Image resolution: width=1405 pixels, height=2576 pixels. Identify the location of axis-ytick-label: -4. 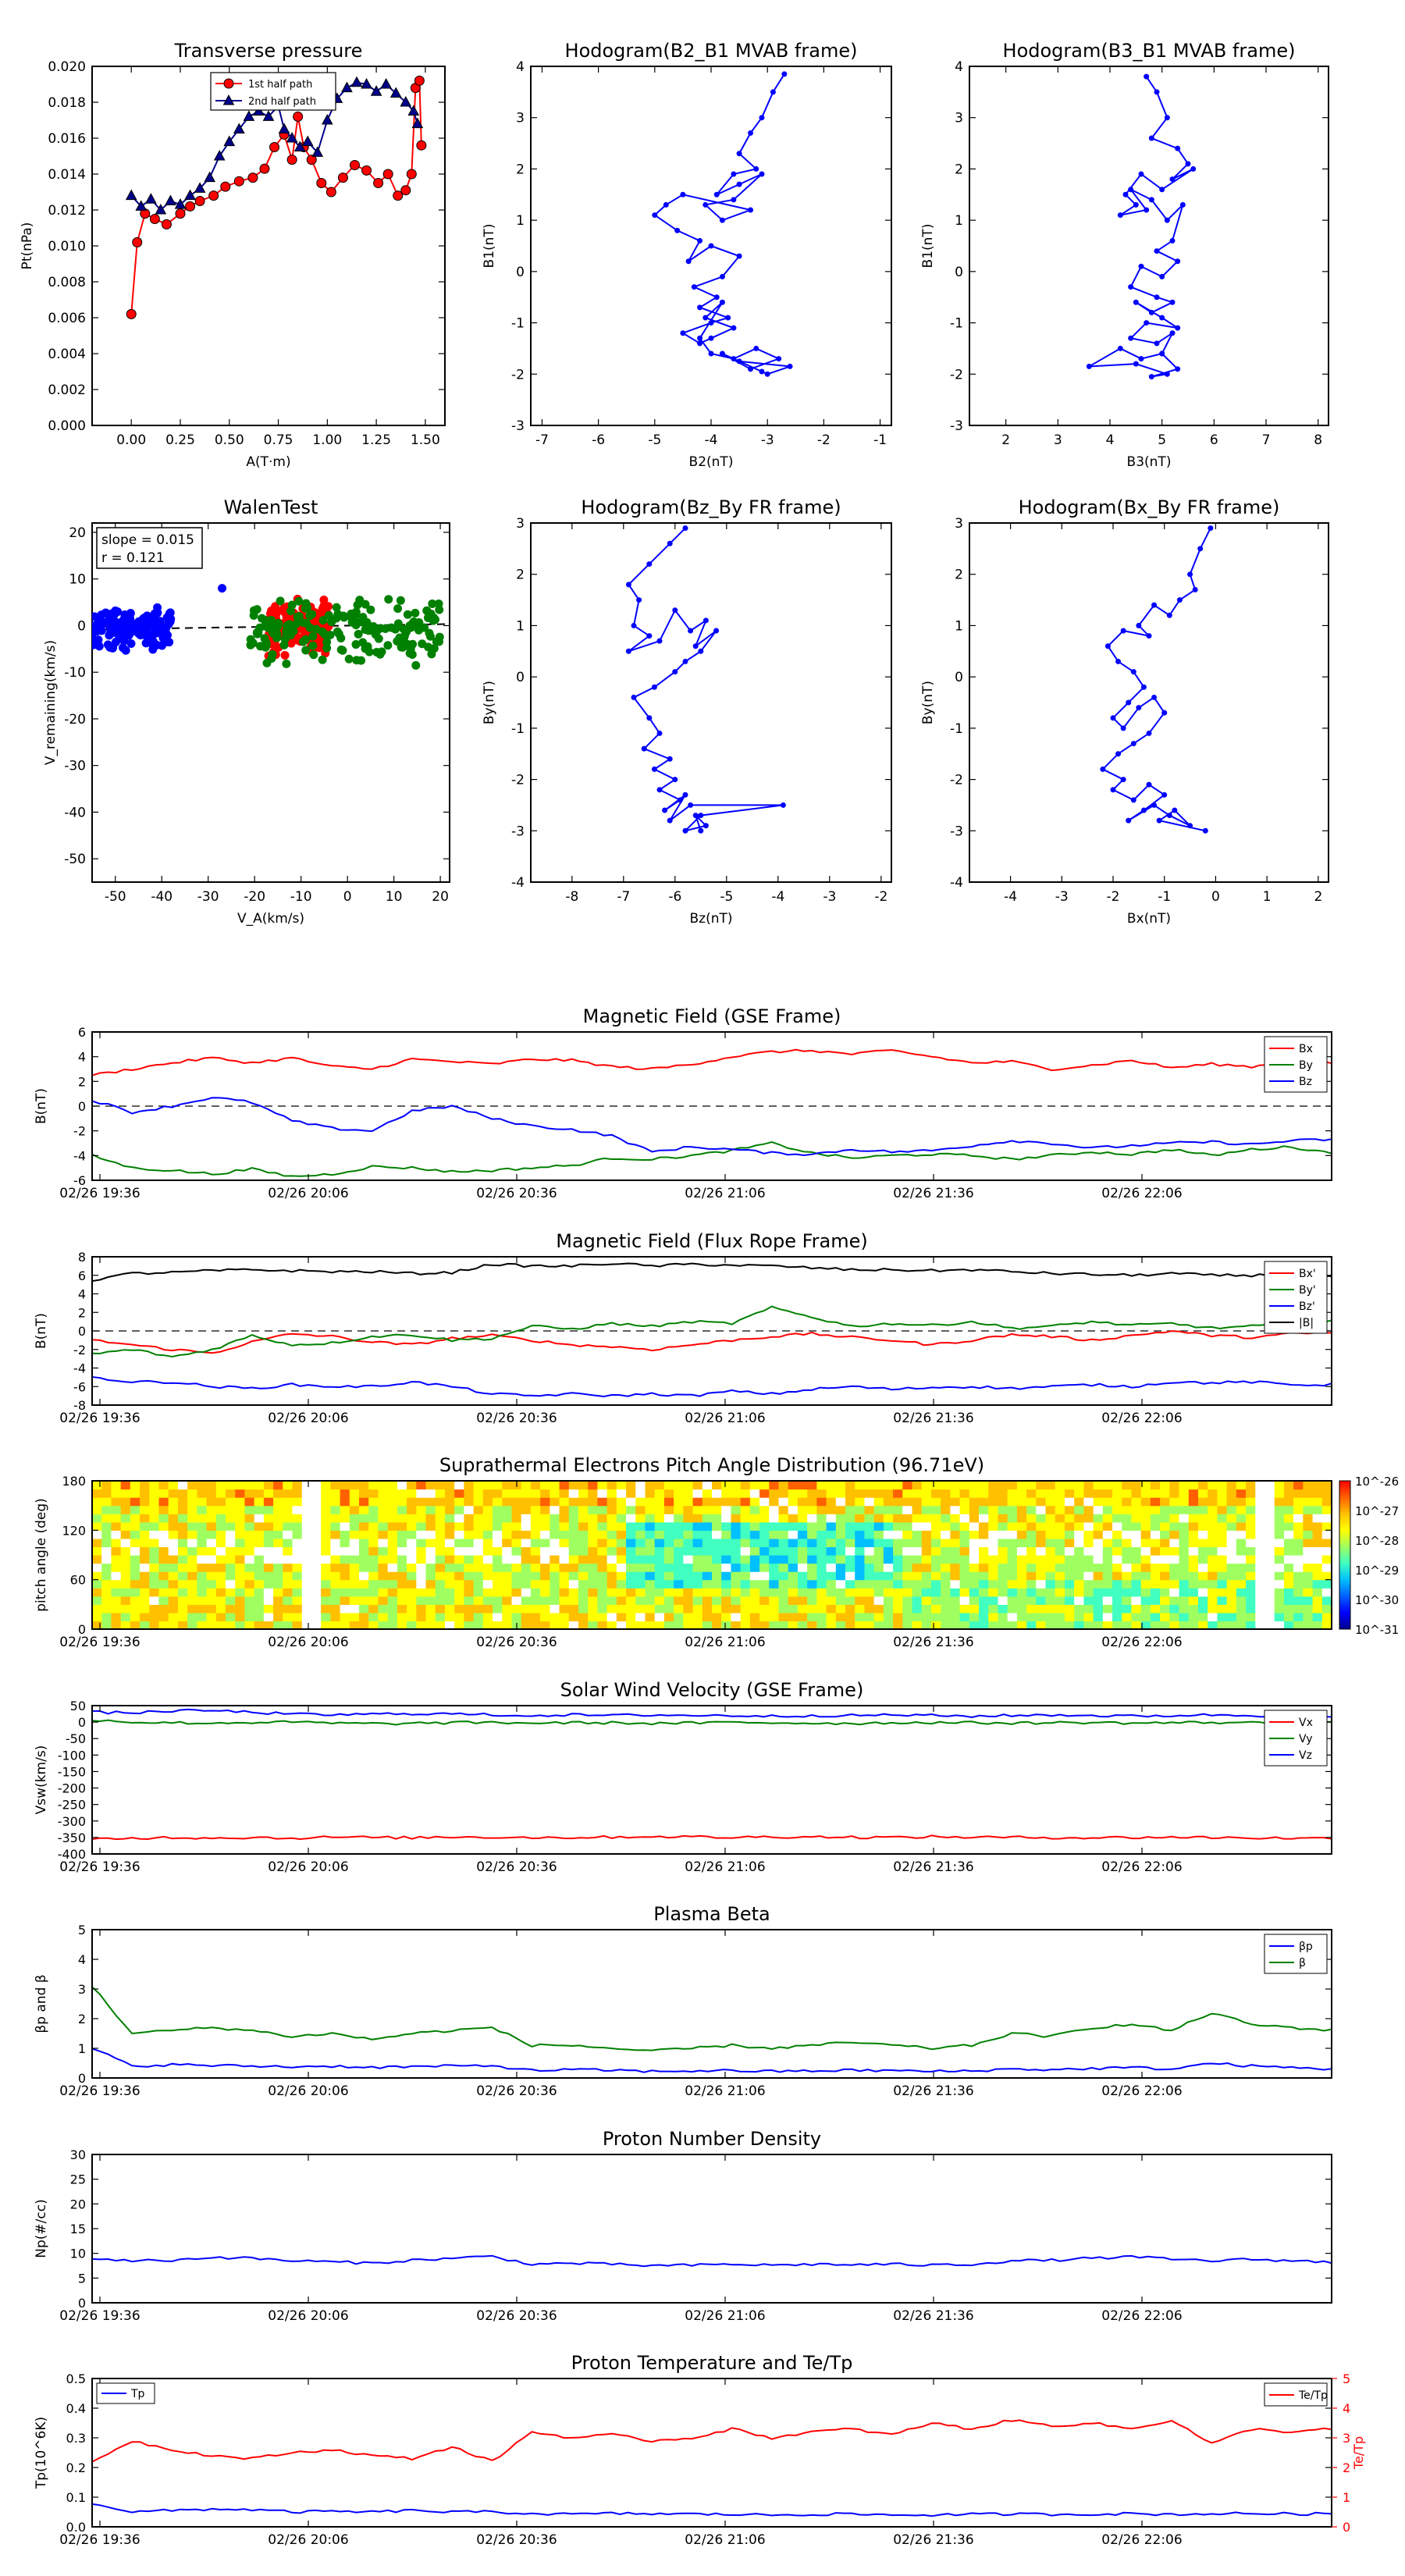
(518, 883).